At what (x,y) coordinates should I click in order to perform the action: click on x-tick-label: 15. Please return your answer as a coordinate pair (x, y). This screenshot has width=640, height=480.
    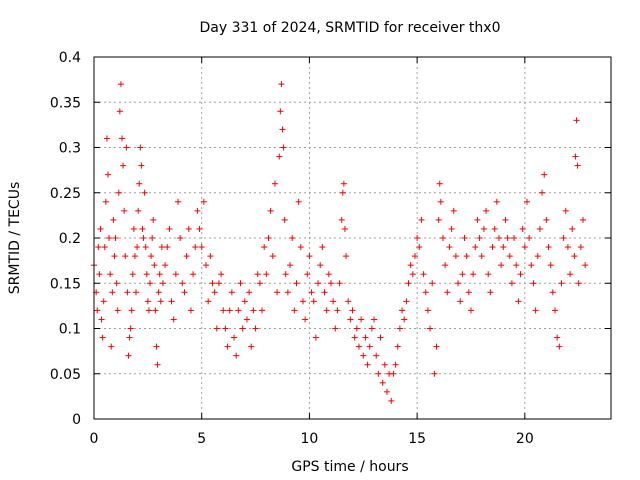
    Looking at the image, I should click on (417, 439).